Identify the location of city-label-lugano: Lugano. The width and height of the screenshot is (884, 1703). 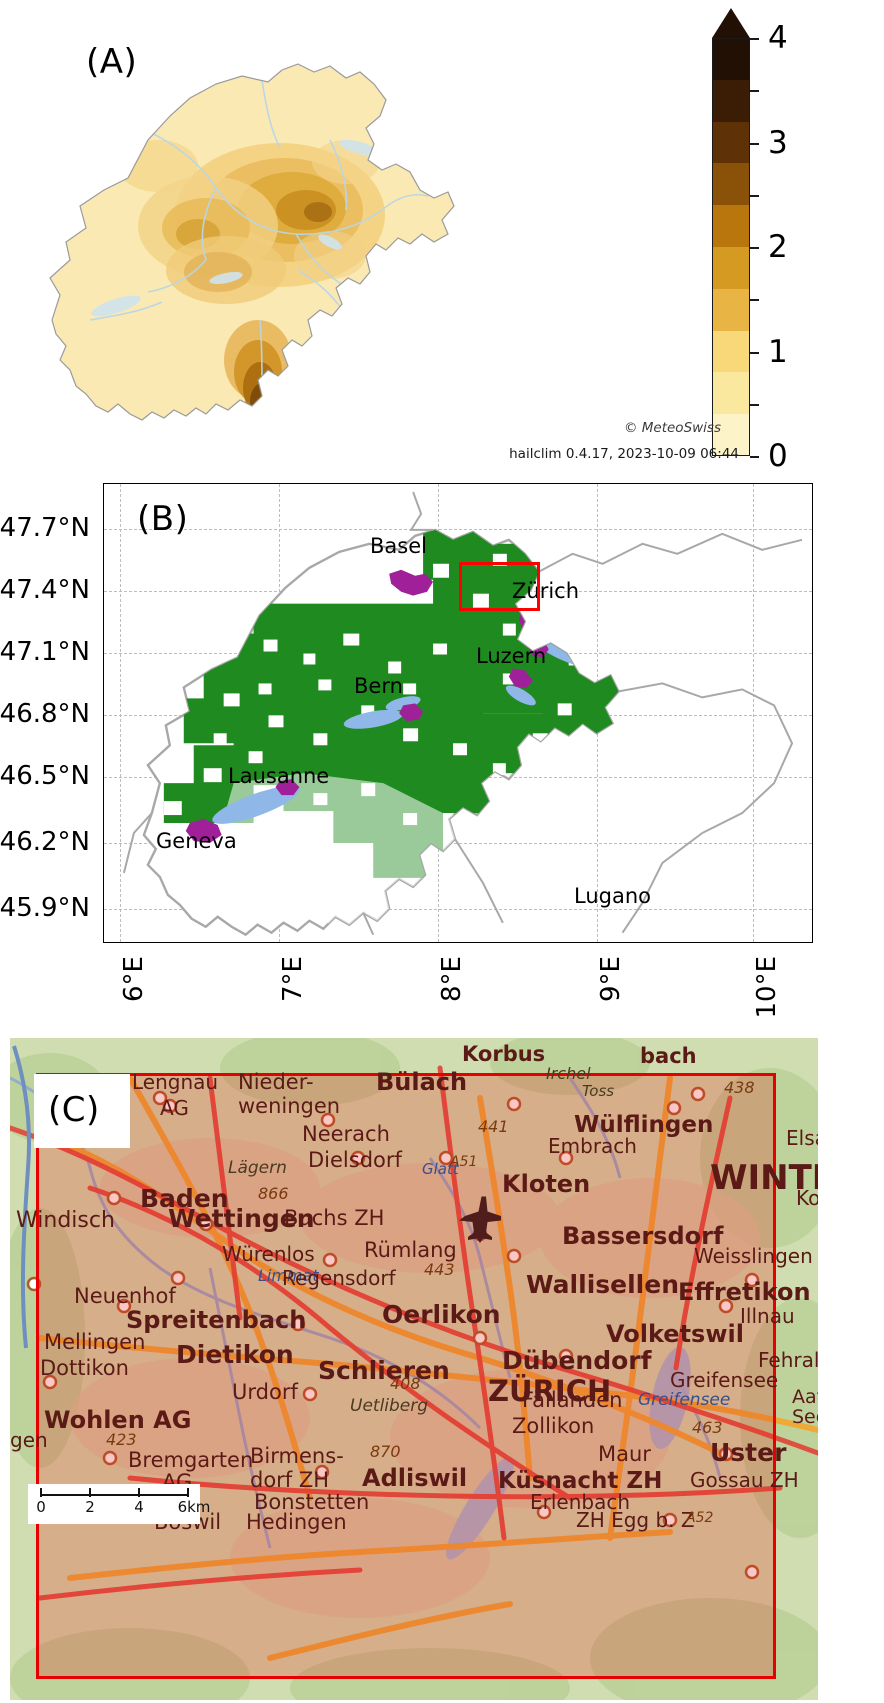
(612, 896).